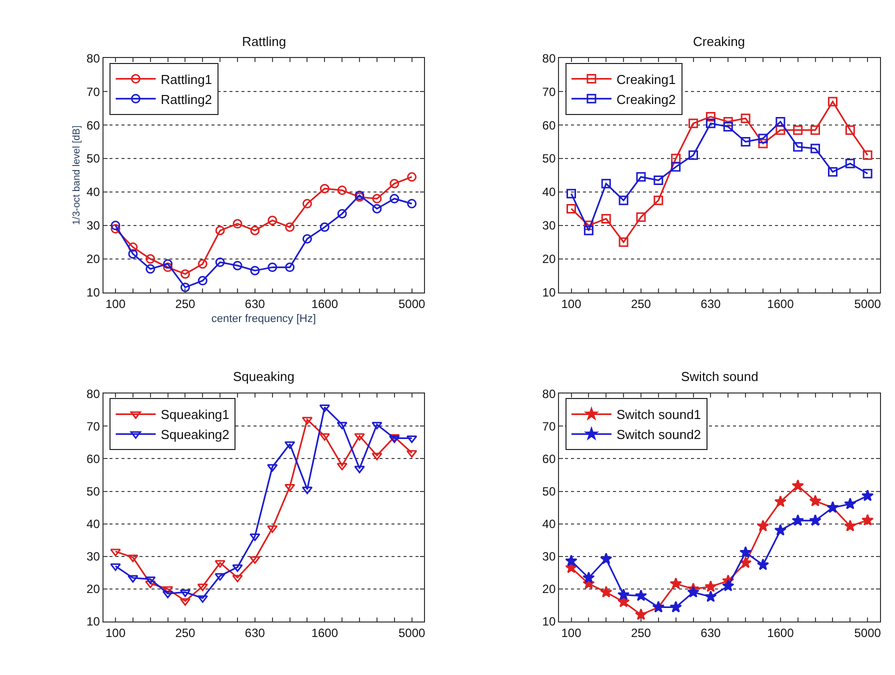 Image resolution: width=895 pixels, height=675 pixels. Describe the element at coordinates (646, 79) in the screenshot. I see `legend-label: Creaking1` at that location.